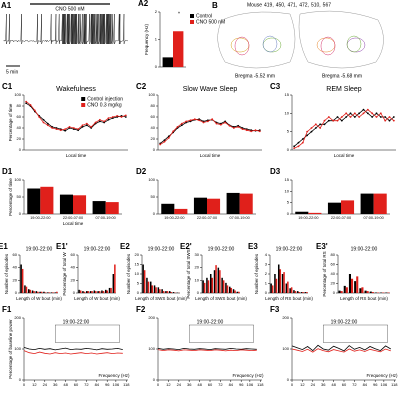 This screenshot has height=400, width=400. Describe the element at coordinates (156, 39) in the screenshot. I see `y-tick-label: 1` at that location.